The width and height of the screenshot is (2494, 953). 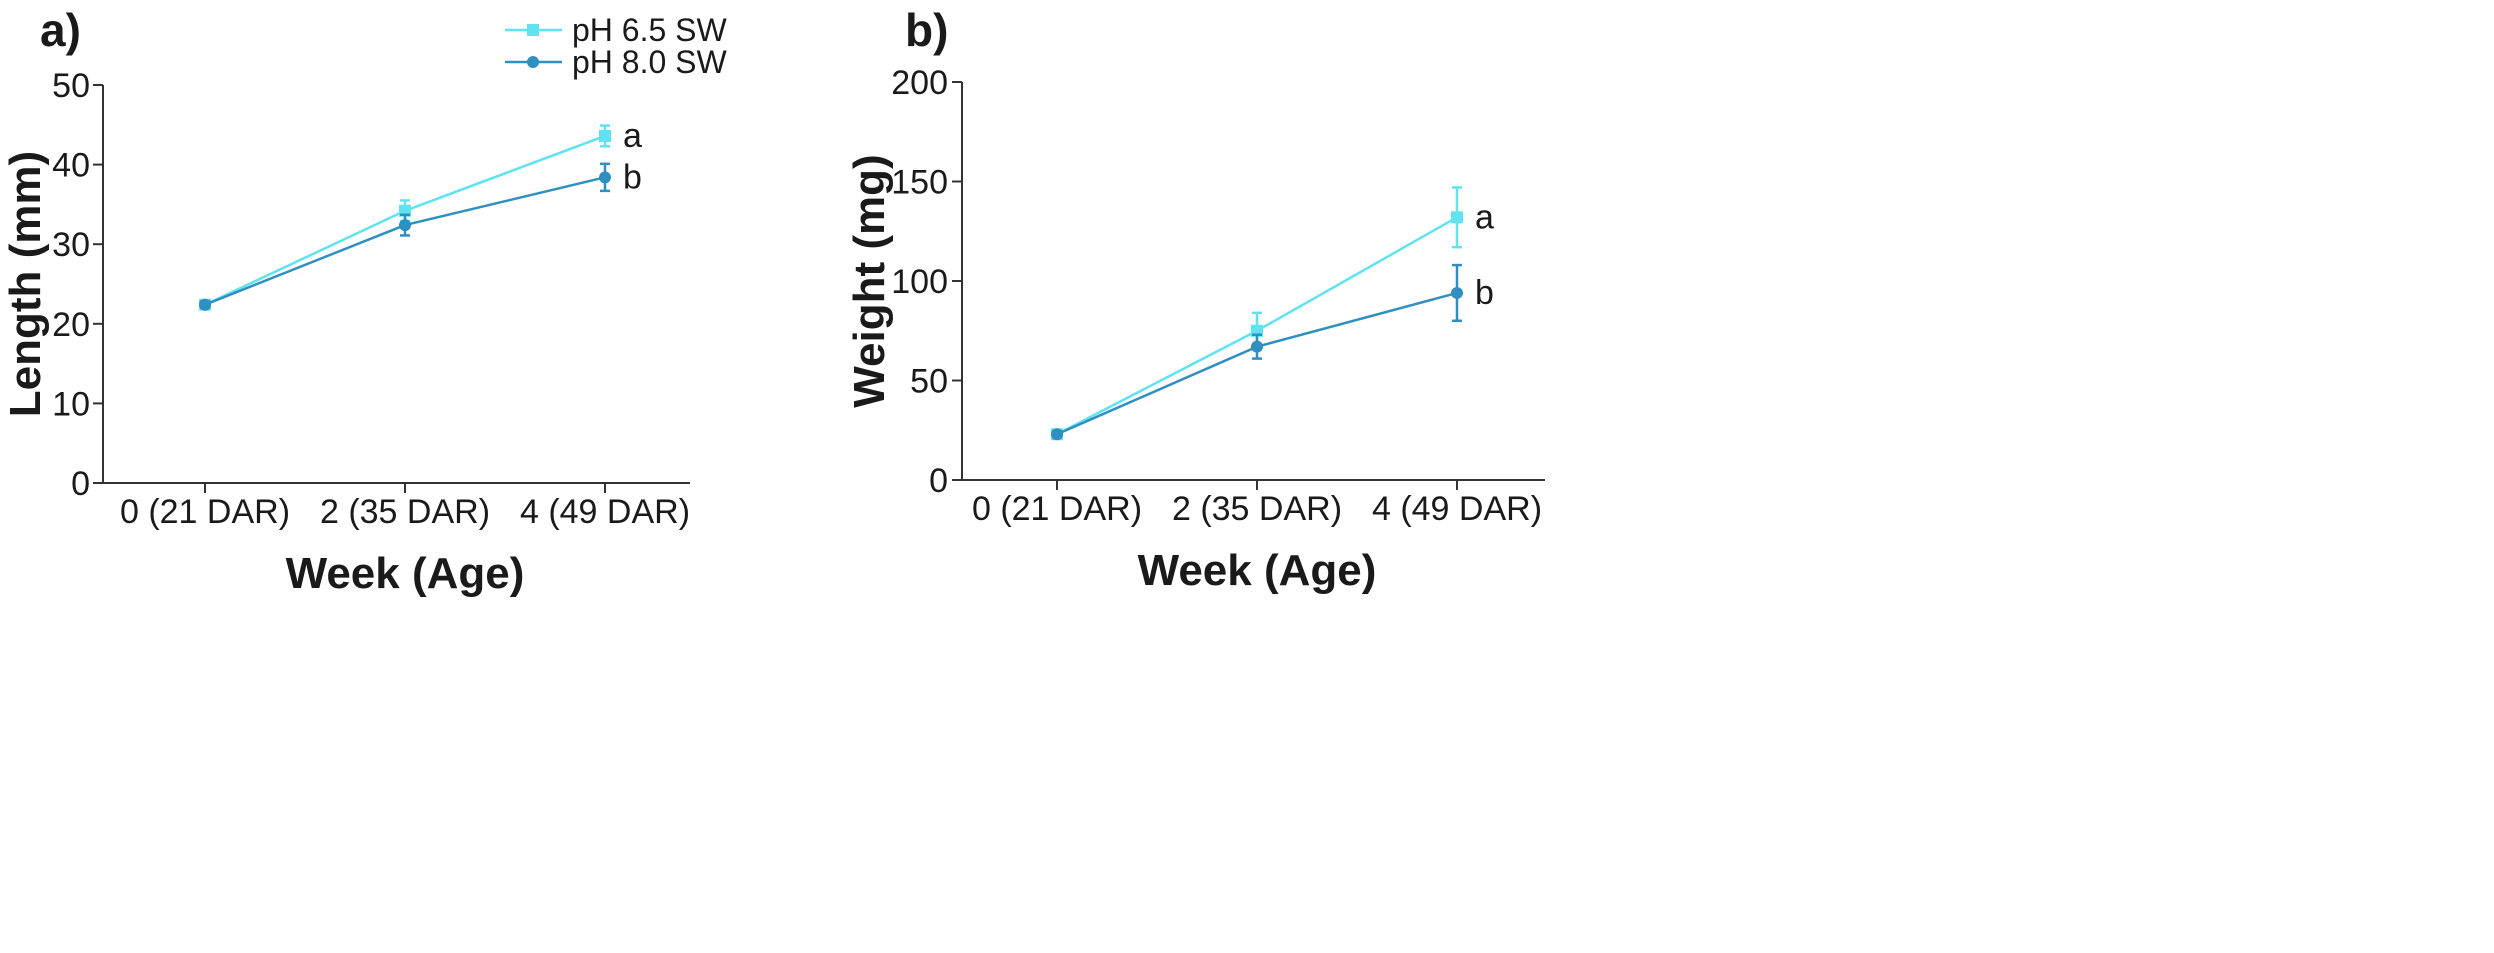 I want to click on legend-marker-ph80, so click(x=533, y=62).